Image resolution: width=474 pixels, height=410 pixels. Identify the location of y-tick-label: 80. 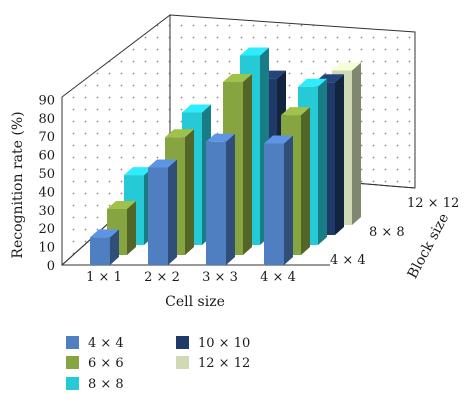
(46, 119).